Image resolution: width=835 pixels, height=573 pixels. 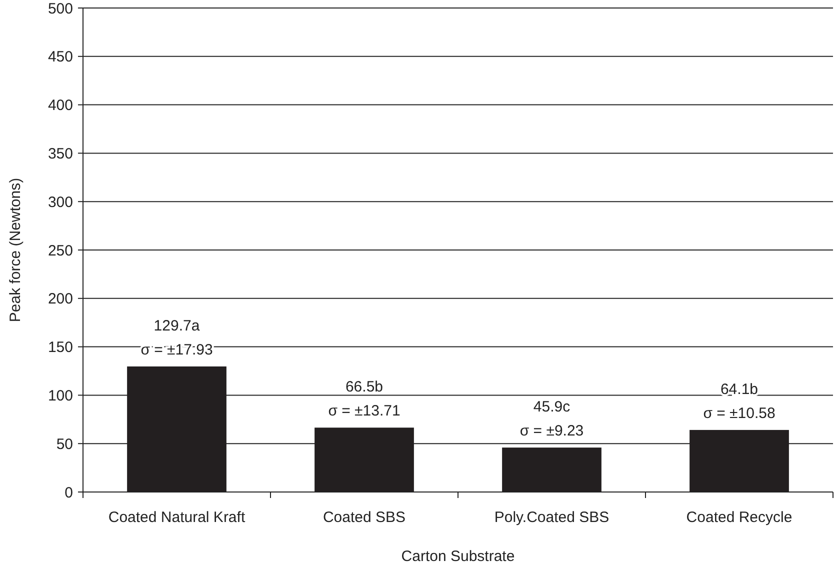 I want to click on y-tick-label: 200, so click(x=60, y=299).